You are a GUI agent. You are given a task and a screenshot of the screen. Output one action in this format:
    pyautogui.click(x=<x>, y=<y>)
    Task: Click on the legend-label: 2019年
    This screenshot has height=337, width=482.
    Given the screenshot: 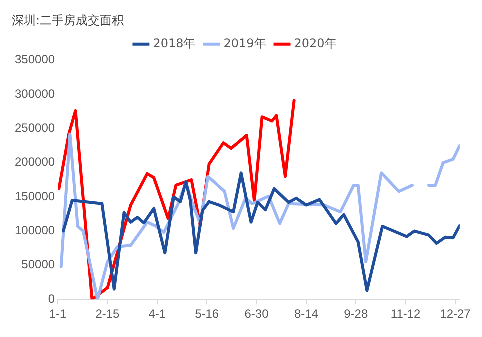 What is the action you would take?
    pyautogui.click(x=245, y=43)
    